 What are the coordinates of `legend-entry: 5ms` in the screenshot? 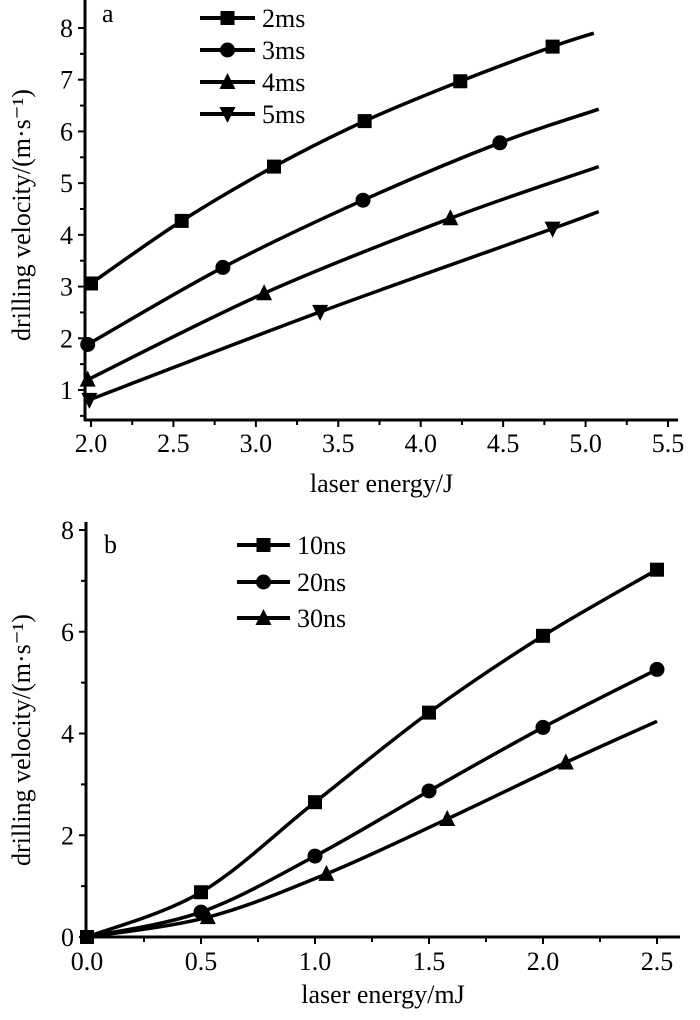 It's located at (252, 114).